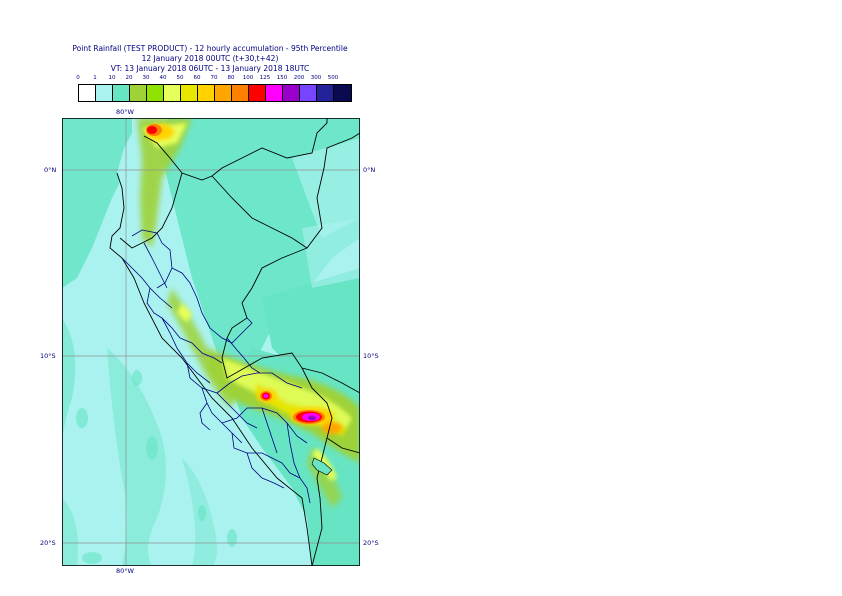  Describe the element at coordinates (164, 183) in the screenshot. I see `rain-band-andes-north` at that location.